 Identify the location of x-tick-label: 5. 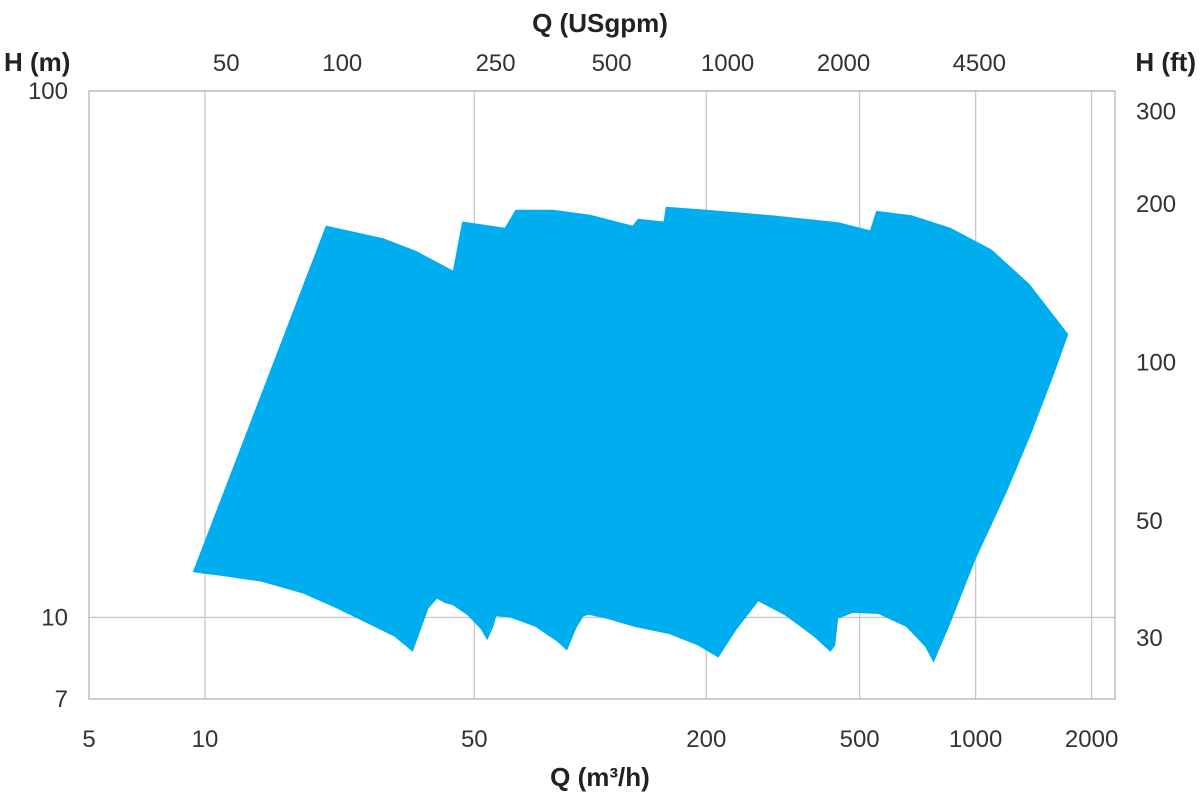
(88, 739).